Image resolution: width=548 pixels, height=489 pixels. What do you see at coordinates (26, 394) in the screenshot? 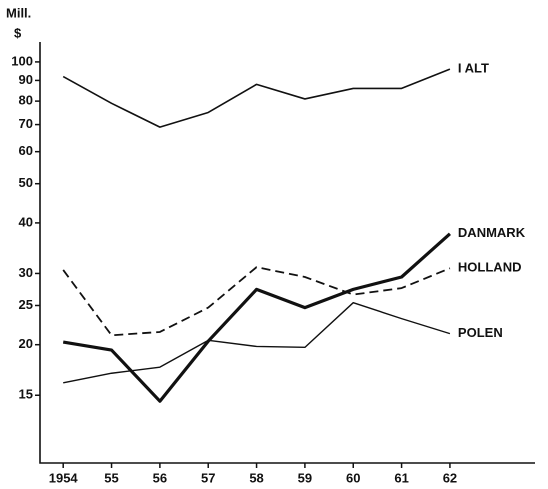
I see `y-tick-label: 15` at bounding box center [26, 394].